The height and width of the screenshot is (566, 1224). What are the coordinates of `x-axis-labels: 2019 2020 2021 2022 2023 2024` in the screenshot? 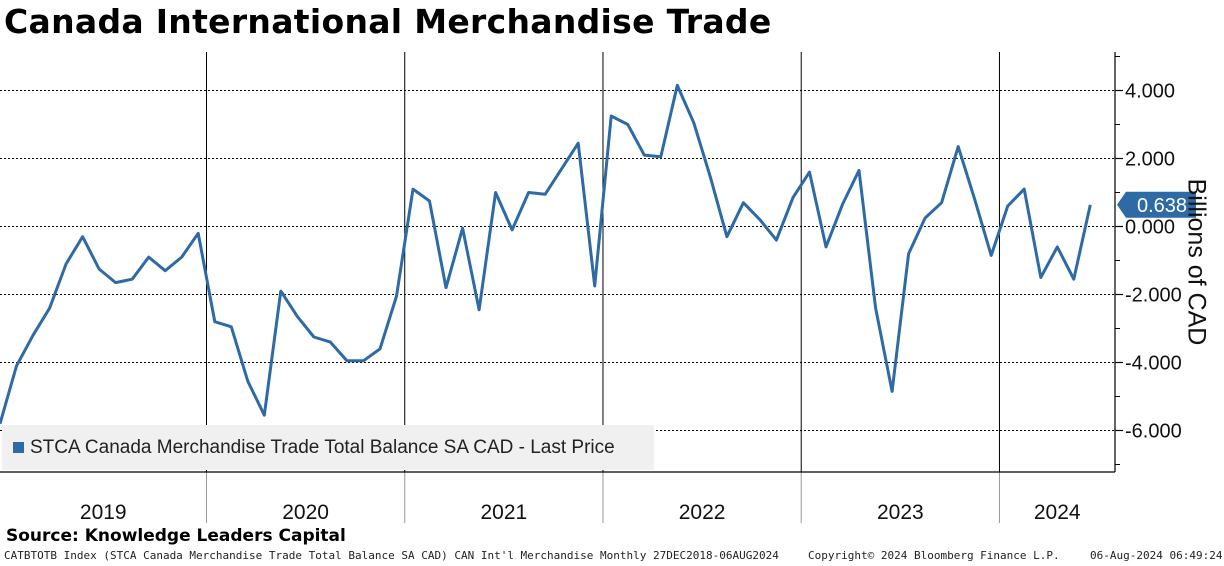 It's located at (580, 512).